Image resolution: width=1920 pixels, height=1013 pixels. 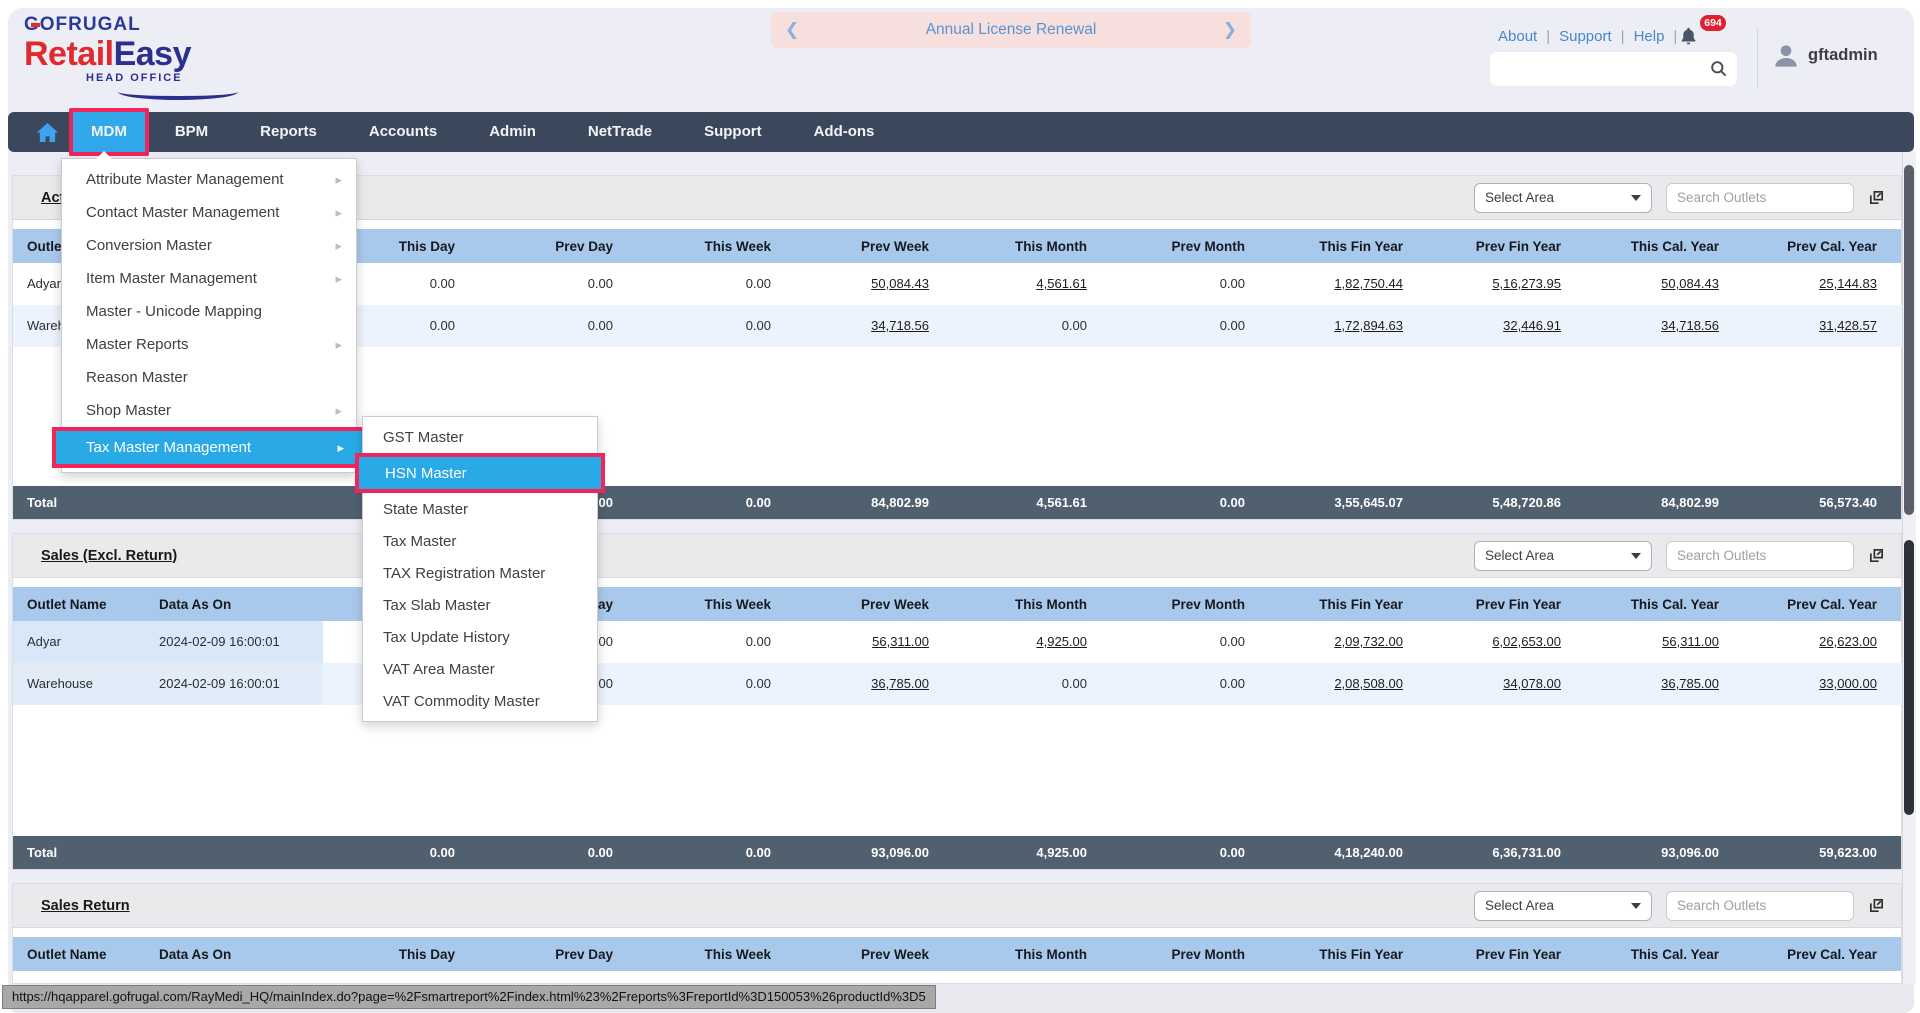 I want to click on submenu-item: TAX Registration Master, so click(x=480, y=573).